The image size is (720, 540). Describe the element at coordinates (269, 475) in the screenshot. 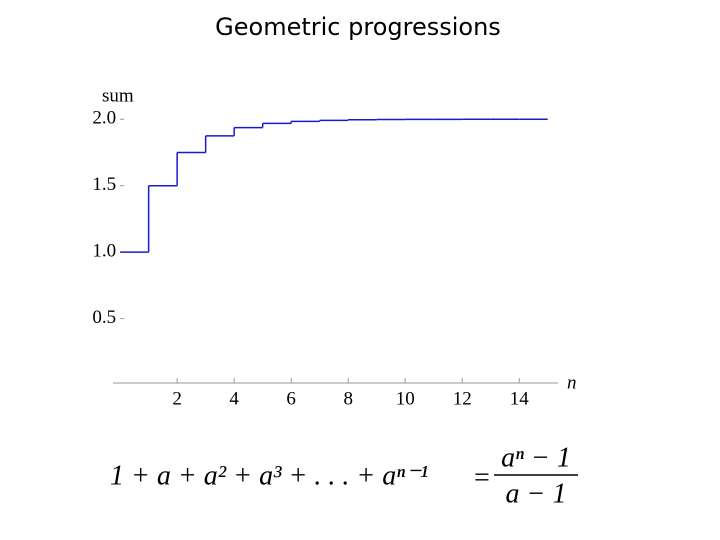

I see `formula-lhs: 1 + a + a² + a³ + . . . + aⁿ⁻¹` at that location.